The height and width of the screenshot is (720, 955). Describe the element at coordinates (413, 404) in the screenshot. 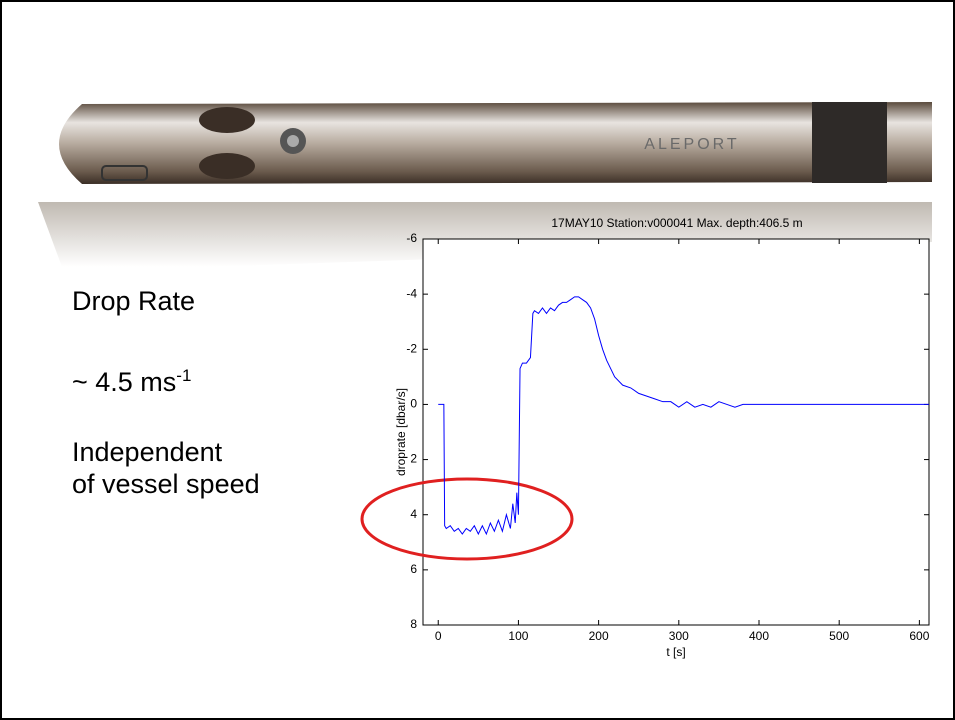

I see `y-tick-label: 0` at that location.